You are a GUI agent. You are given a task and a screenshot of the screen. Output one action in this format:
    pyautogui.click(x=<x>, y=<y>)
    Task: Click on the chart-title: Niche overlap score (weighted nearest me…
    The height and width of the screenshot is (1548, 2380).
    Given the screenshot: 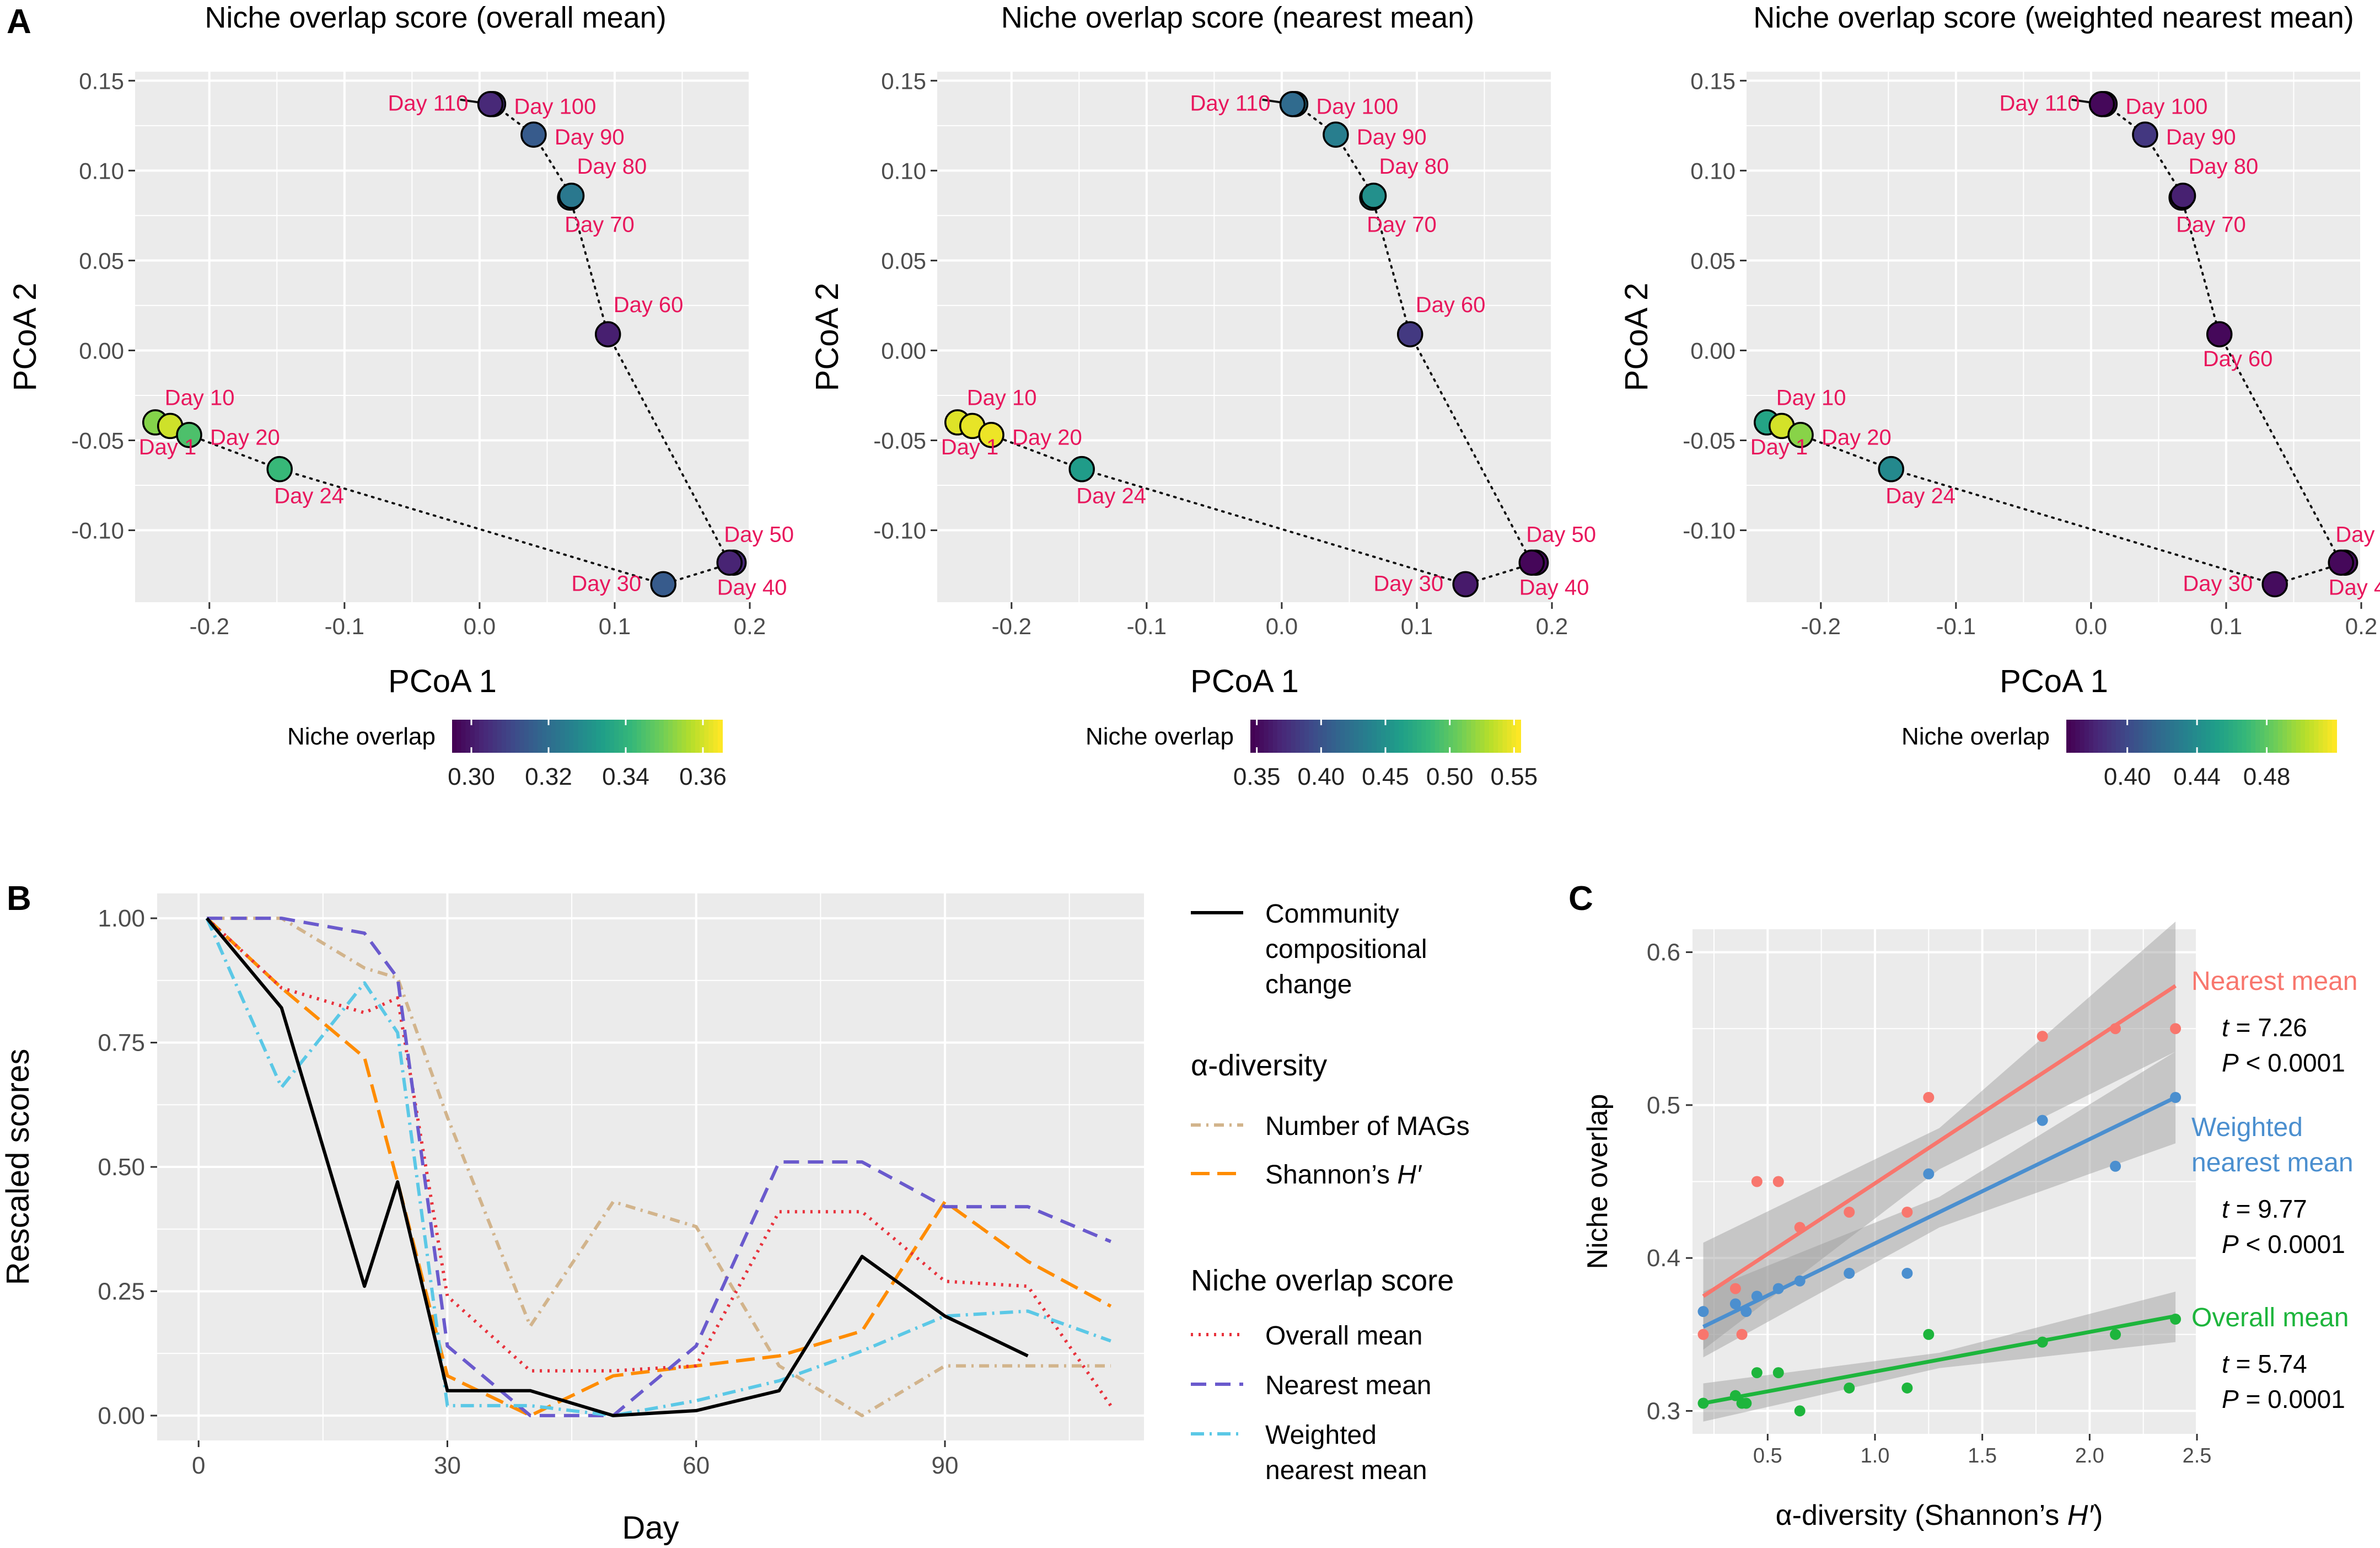 What is the action you would take?
    pyautogui.click(x=2053, y=17)
    